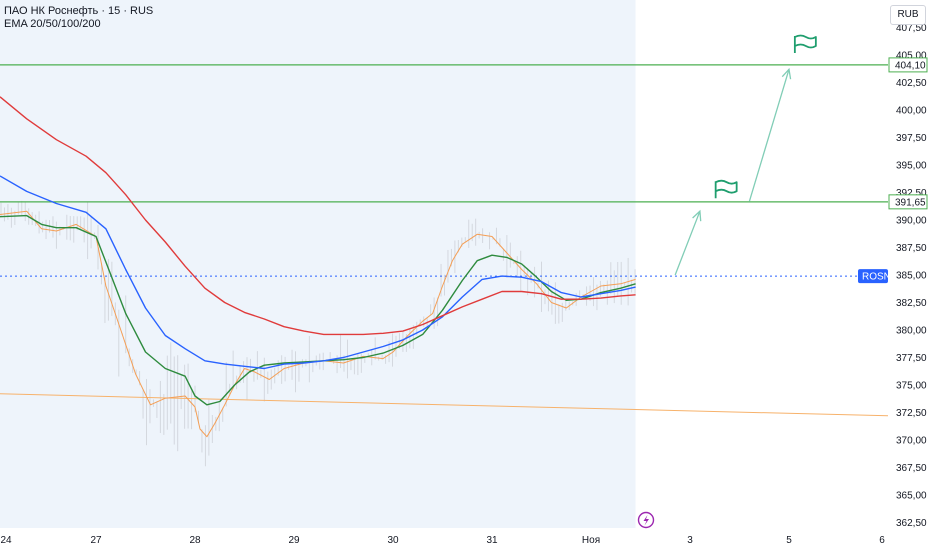 The width and height of the screenshot is (932, 550). I want to click on projection-group, so click(745, 155).